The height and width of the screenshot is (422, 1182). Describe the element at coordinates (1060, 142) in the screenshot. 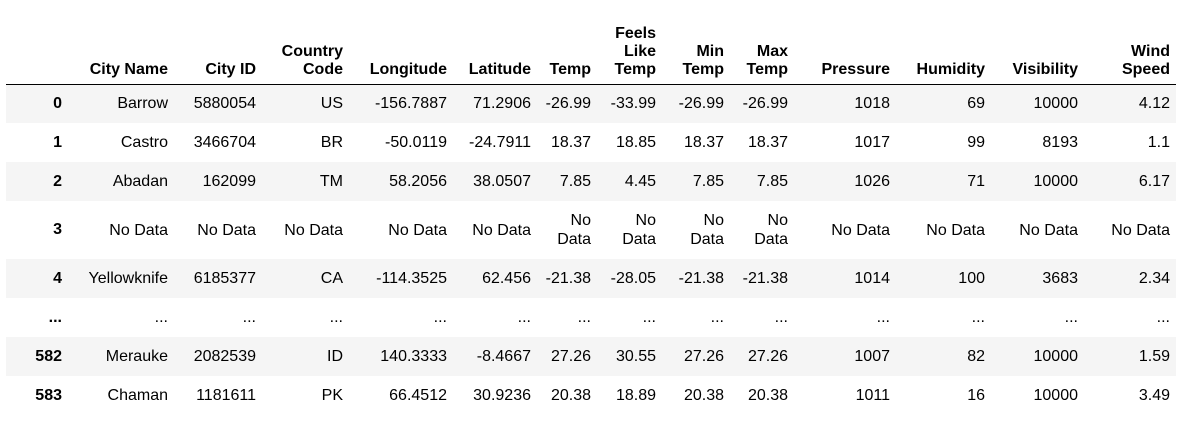

I see `table-cell: 8193` at that location.